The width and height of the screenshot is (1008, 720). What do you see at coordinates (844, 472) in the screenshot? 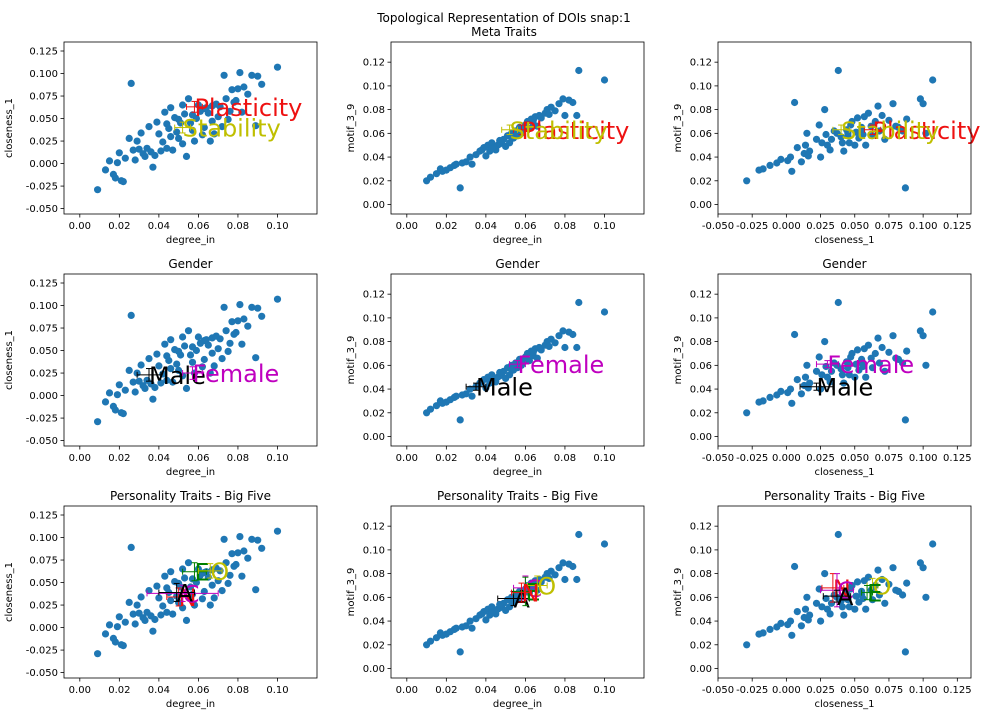
I see `x-axis-label: closeness_1` at bounding box center [844, 472].